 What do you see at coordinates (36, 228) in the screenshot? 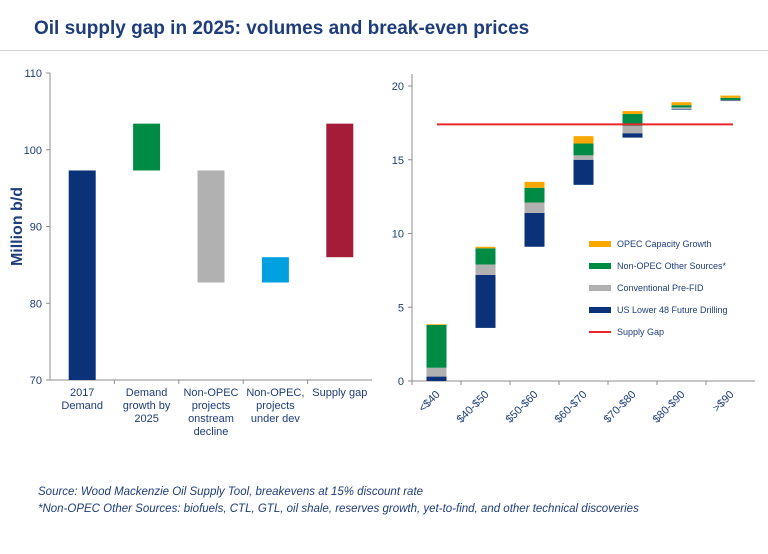
I see `left-y-tick-label: 90` at bounding box center [36, 228].